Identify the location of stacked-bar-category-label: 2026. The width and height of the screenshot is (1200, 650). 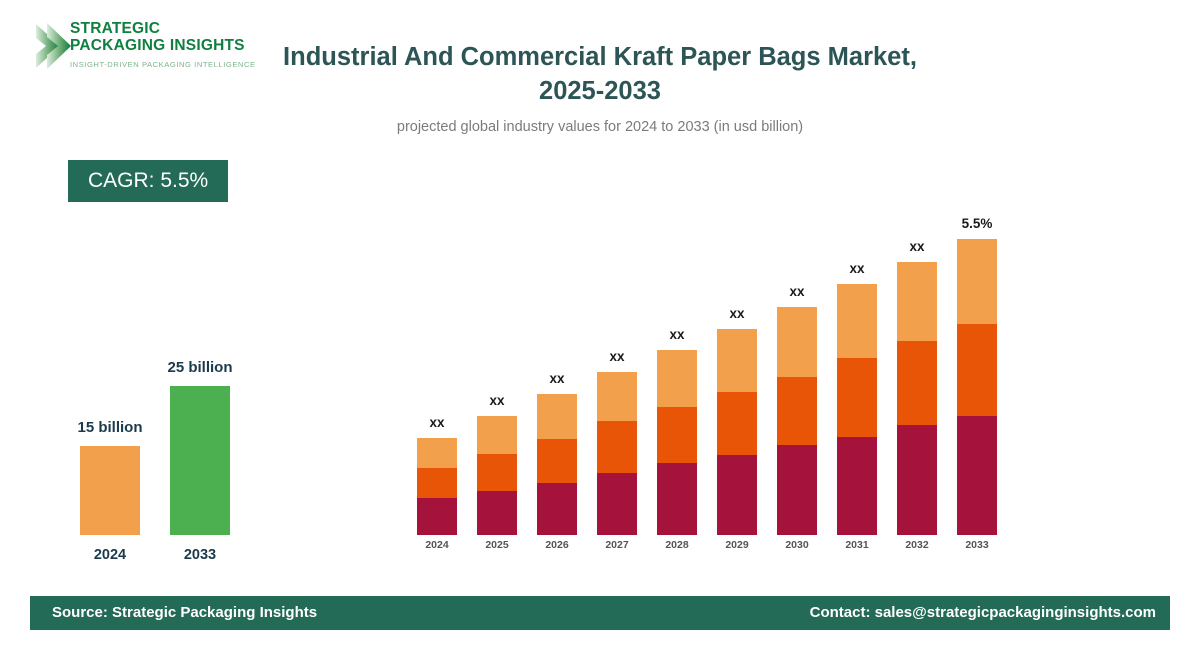
(557, 545).